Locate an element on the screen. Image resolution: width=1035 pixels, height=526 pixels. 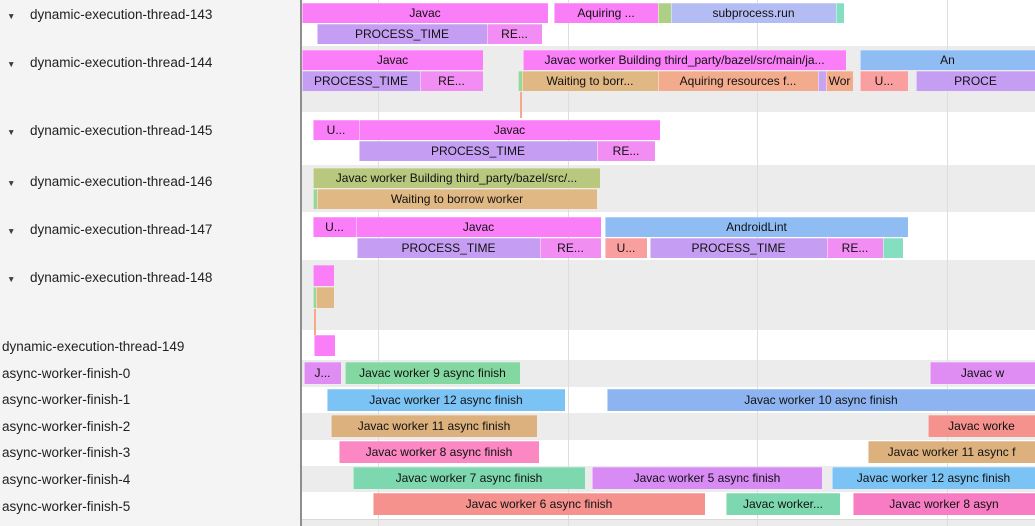
trace-slice: Javac worker 11 async f is located at coordinates (951, 452).